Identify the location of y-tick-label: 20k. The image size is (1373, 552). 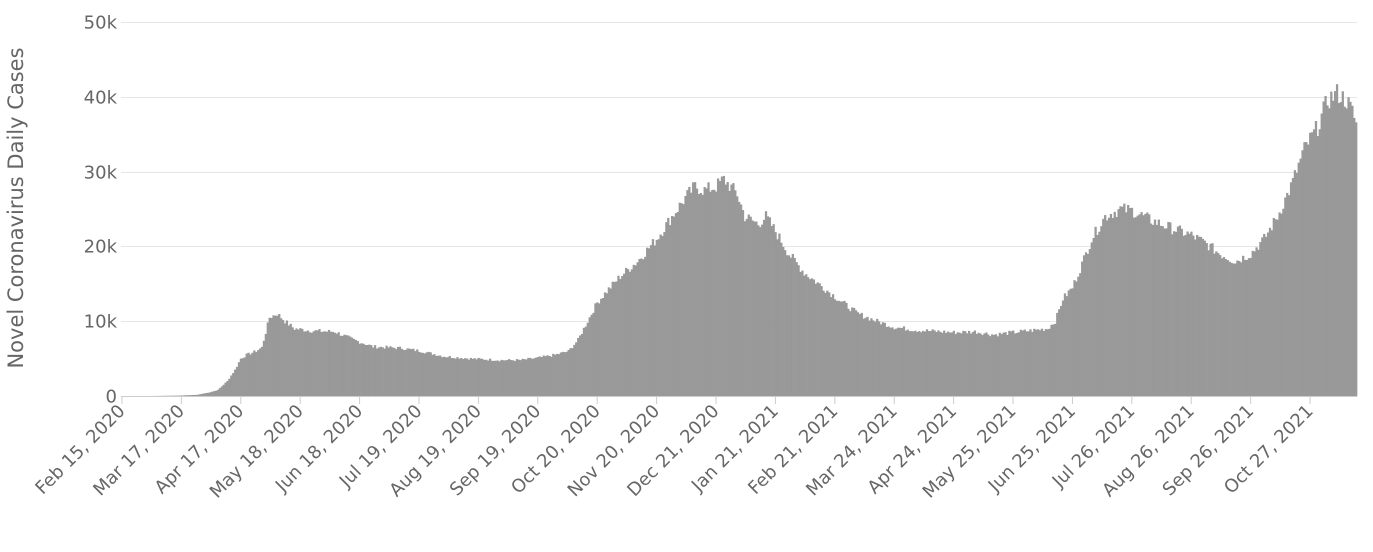
(101, 247).